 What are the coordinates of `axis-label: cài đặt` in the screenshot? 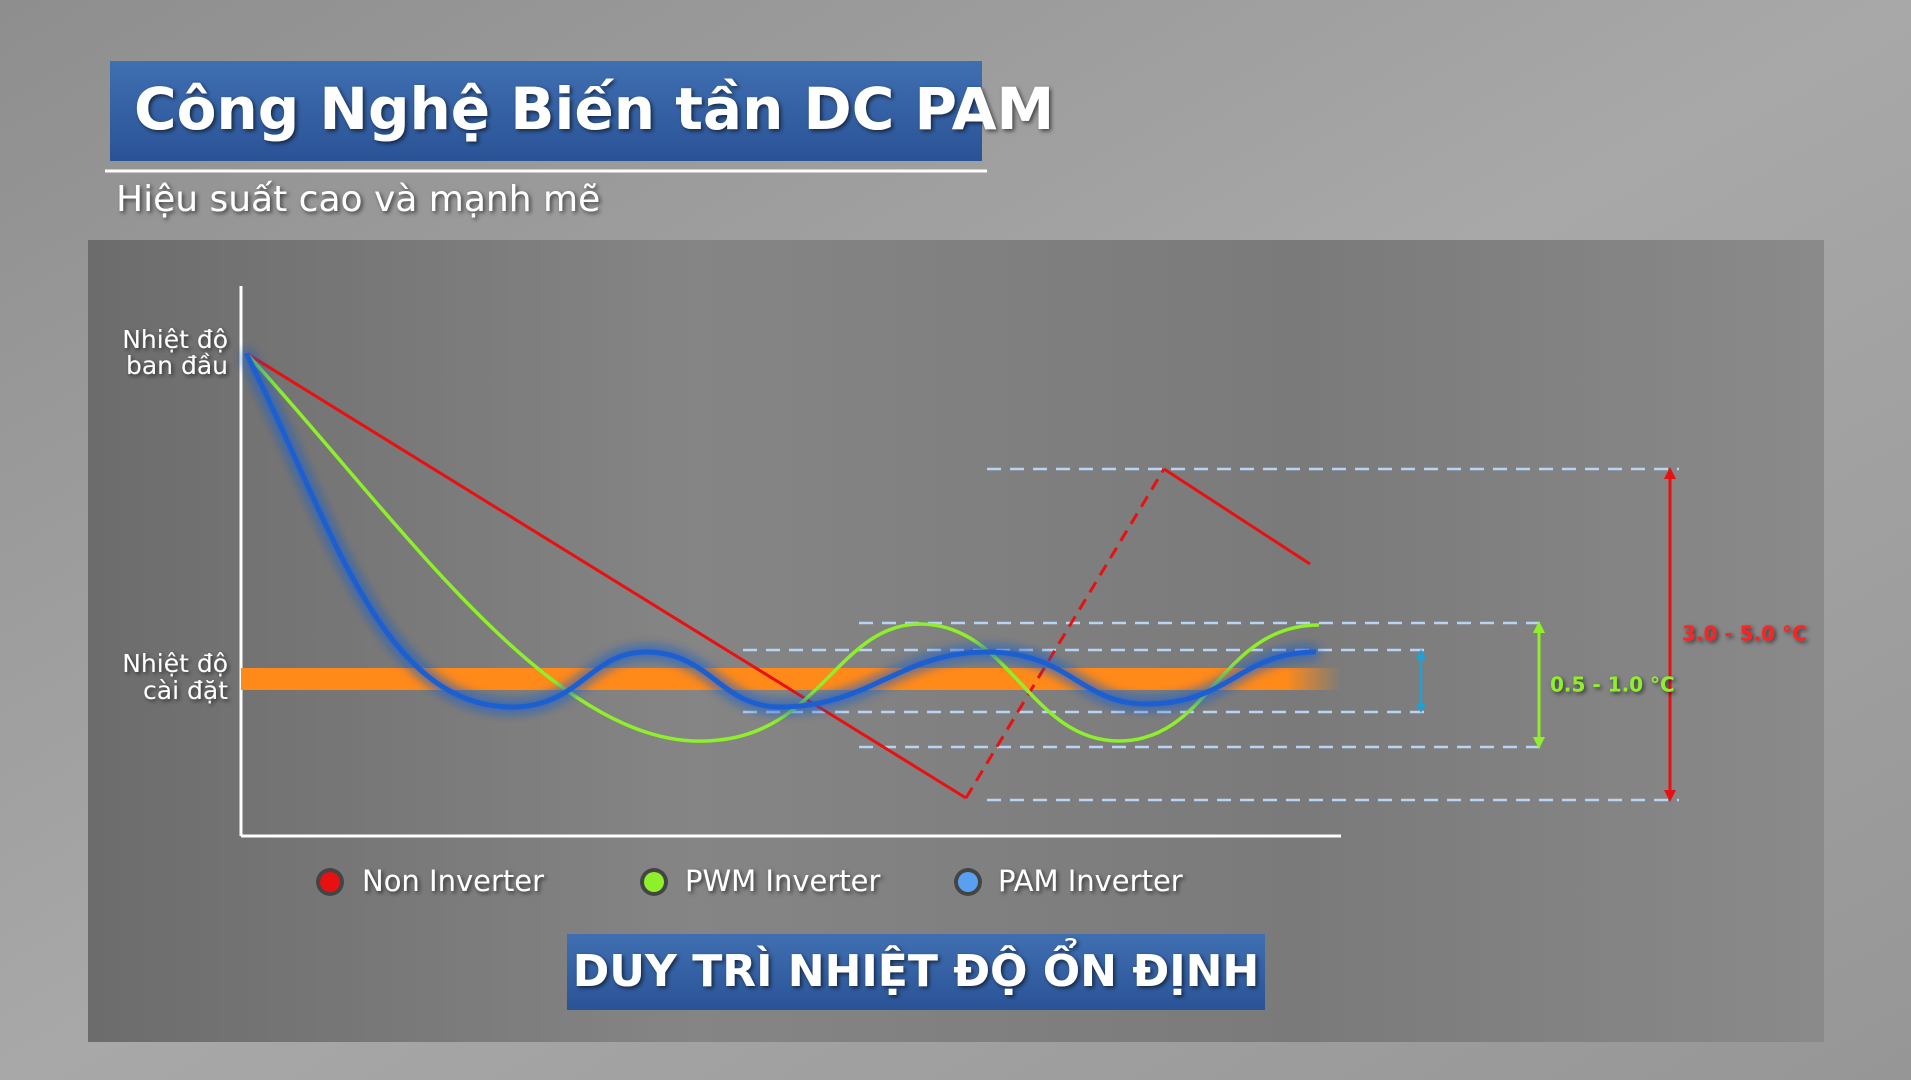 It's located at (185, 690).